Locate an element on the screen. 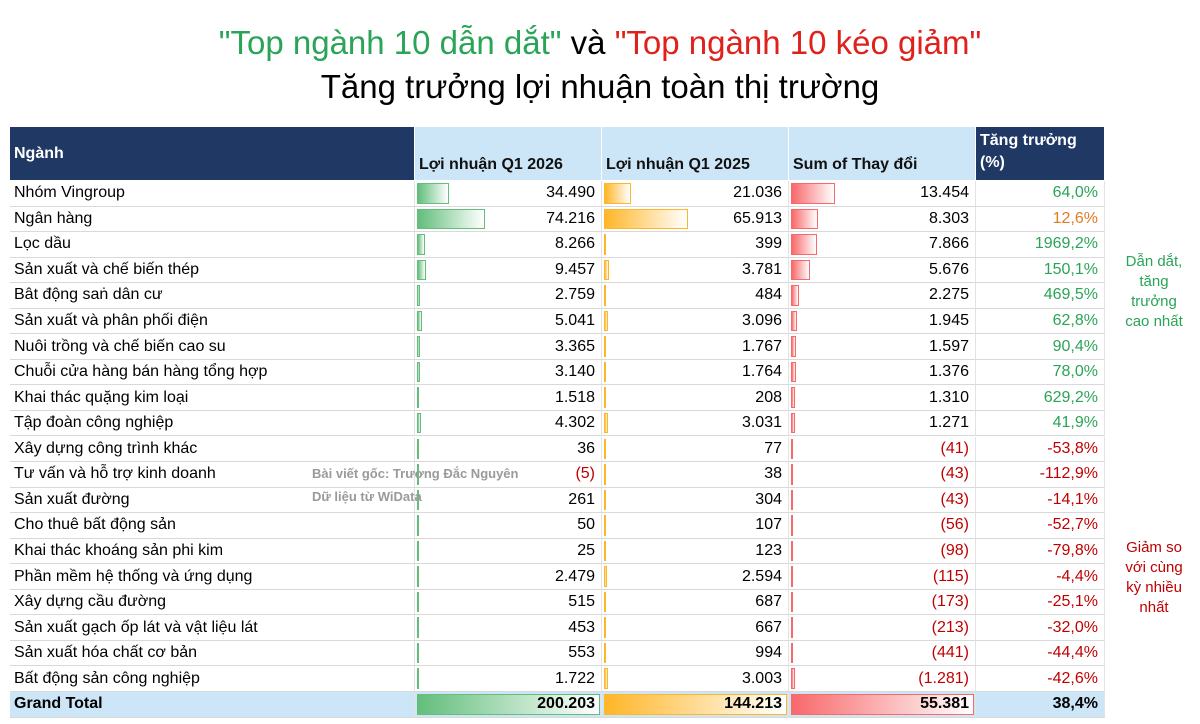  value-cell: 994 is located at coordinates (695, 653).